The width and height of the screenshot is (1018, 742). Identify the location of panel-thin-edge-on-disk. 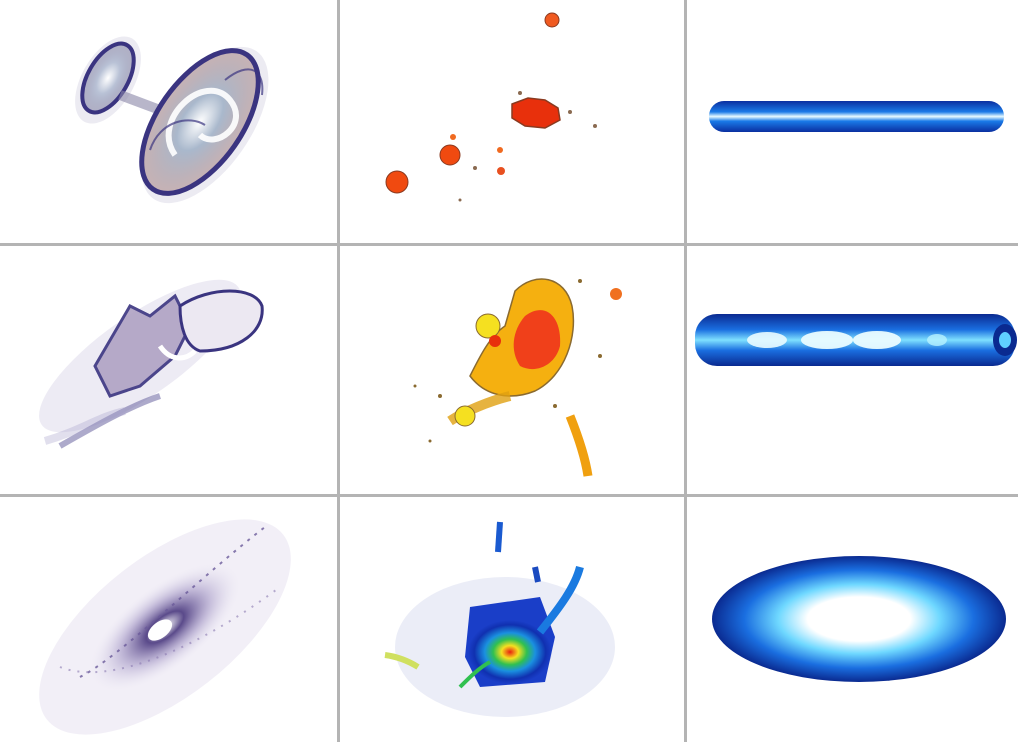
(852, 121).